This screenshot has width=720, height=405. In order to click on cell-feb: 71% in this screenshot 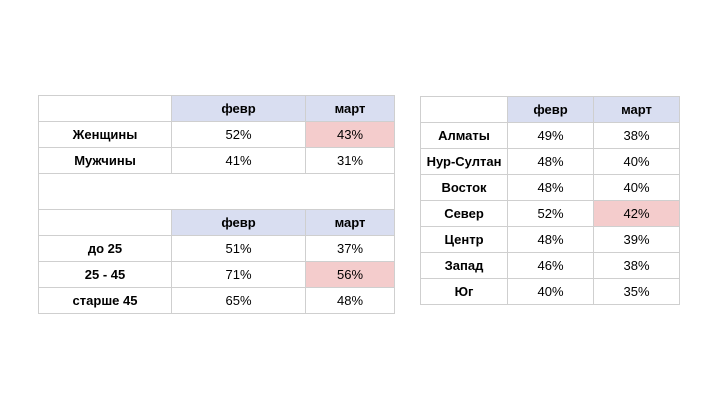, I will do `click(238, 274)`.